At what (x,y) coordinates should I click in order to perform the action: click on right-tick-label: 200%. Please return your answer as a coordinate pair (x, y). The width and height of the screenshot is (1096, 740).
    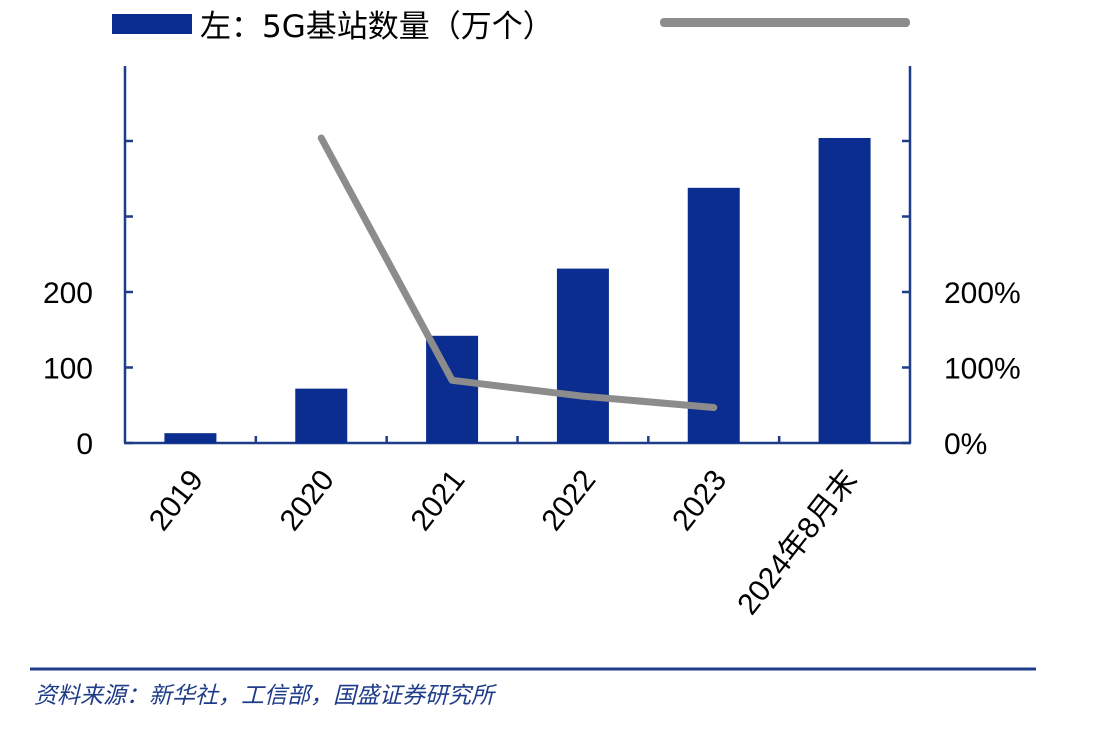
    Looking at the image, I should click on (982, 293).